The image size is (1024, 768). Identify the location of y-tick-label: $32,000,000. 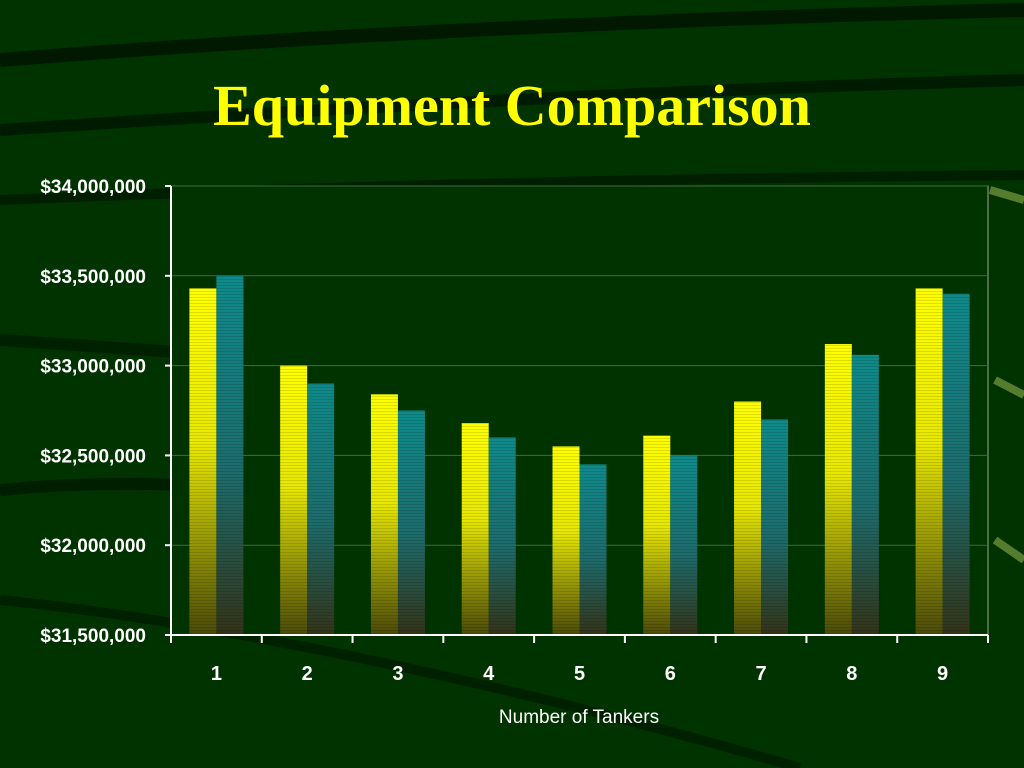
(93, 546).